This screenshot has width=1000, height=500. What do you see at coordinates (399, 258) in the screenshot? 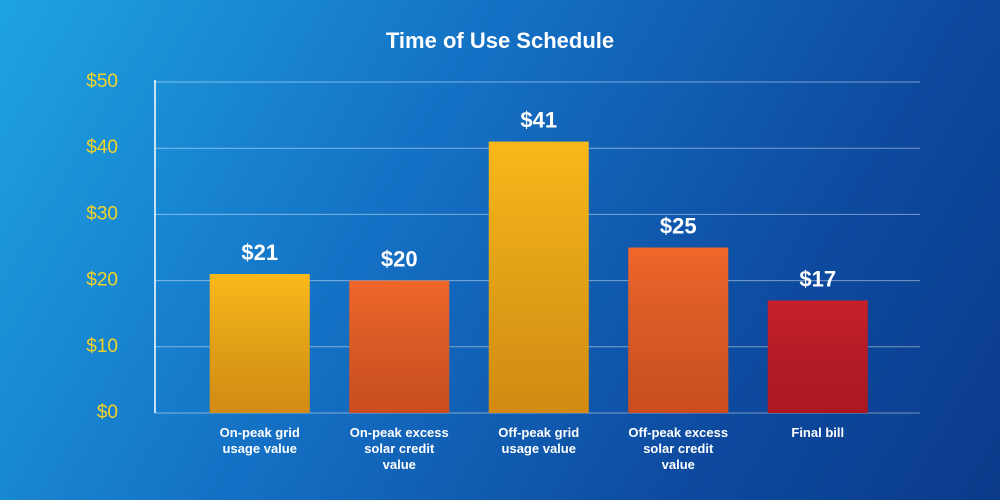
I see `value-label: $20` at bounding box center [399, 258].